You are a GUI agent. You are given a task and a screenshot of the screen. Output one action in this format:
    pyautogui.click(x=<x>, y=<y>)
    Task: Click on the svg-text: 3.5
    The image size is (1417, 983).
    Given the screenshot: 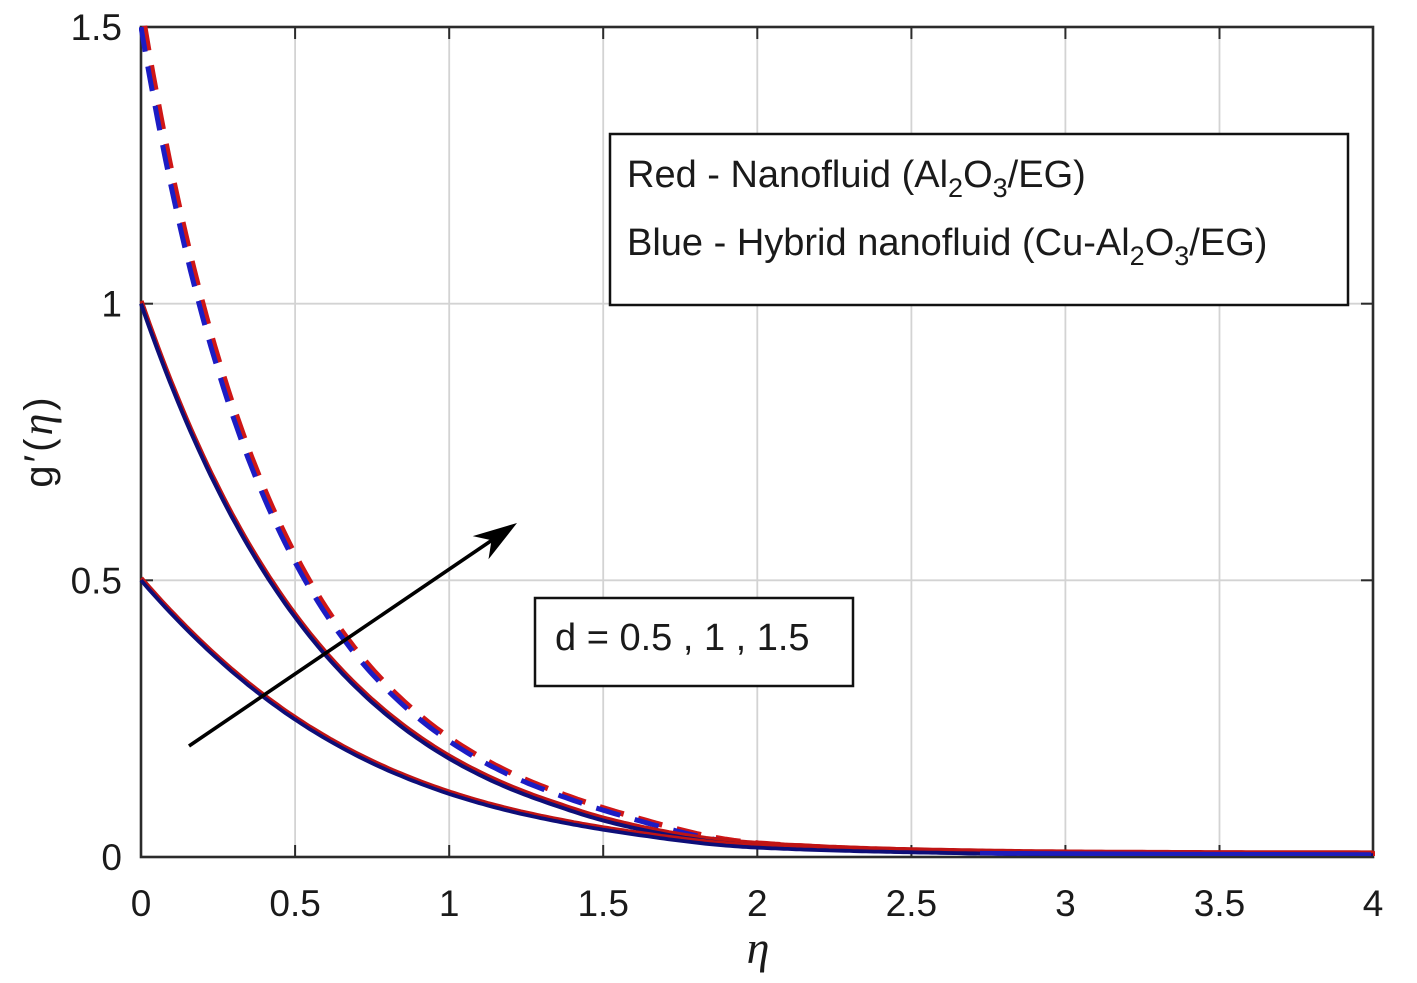 What is the action you would take?
    pyautogui.click(x=1219, y=903)
    